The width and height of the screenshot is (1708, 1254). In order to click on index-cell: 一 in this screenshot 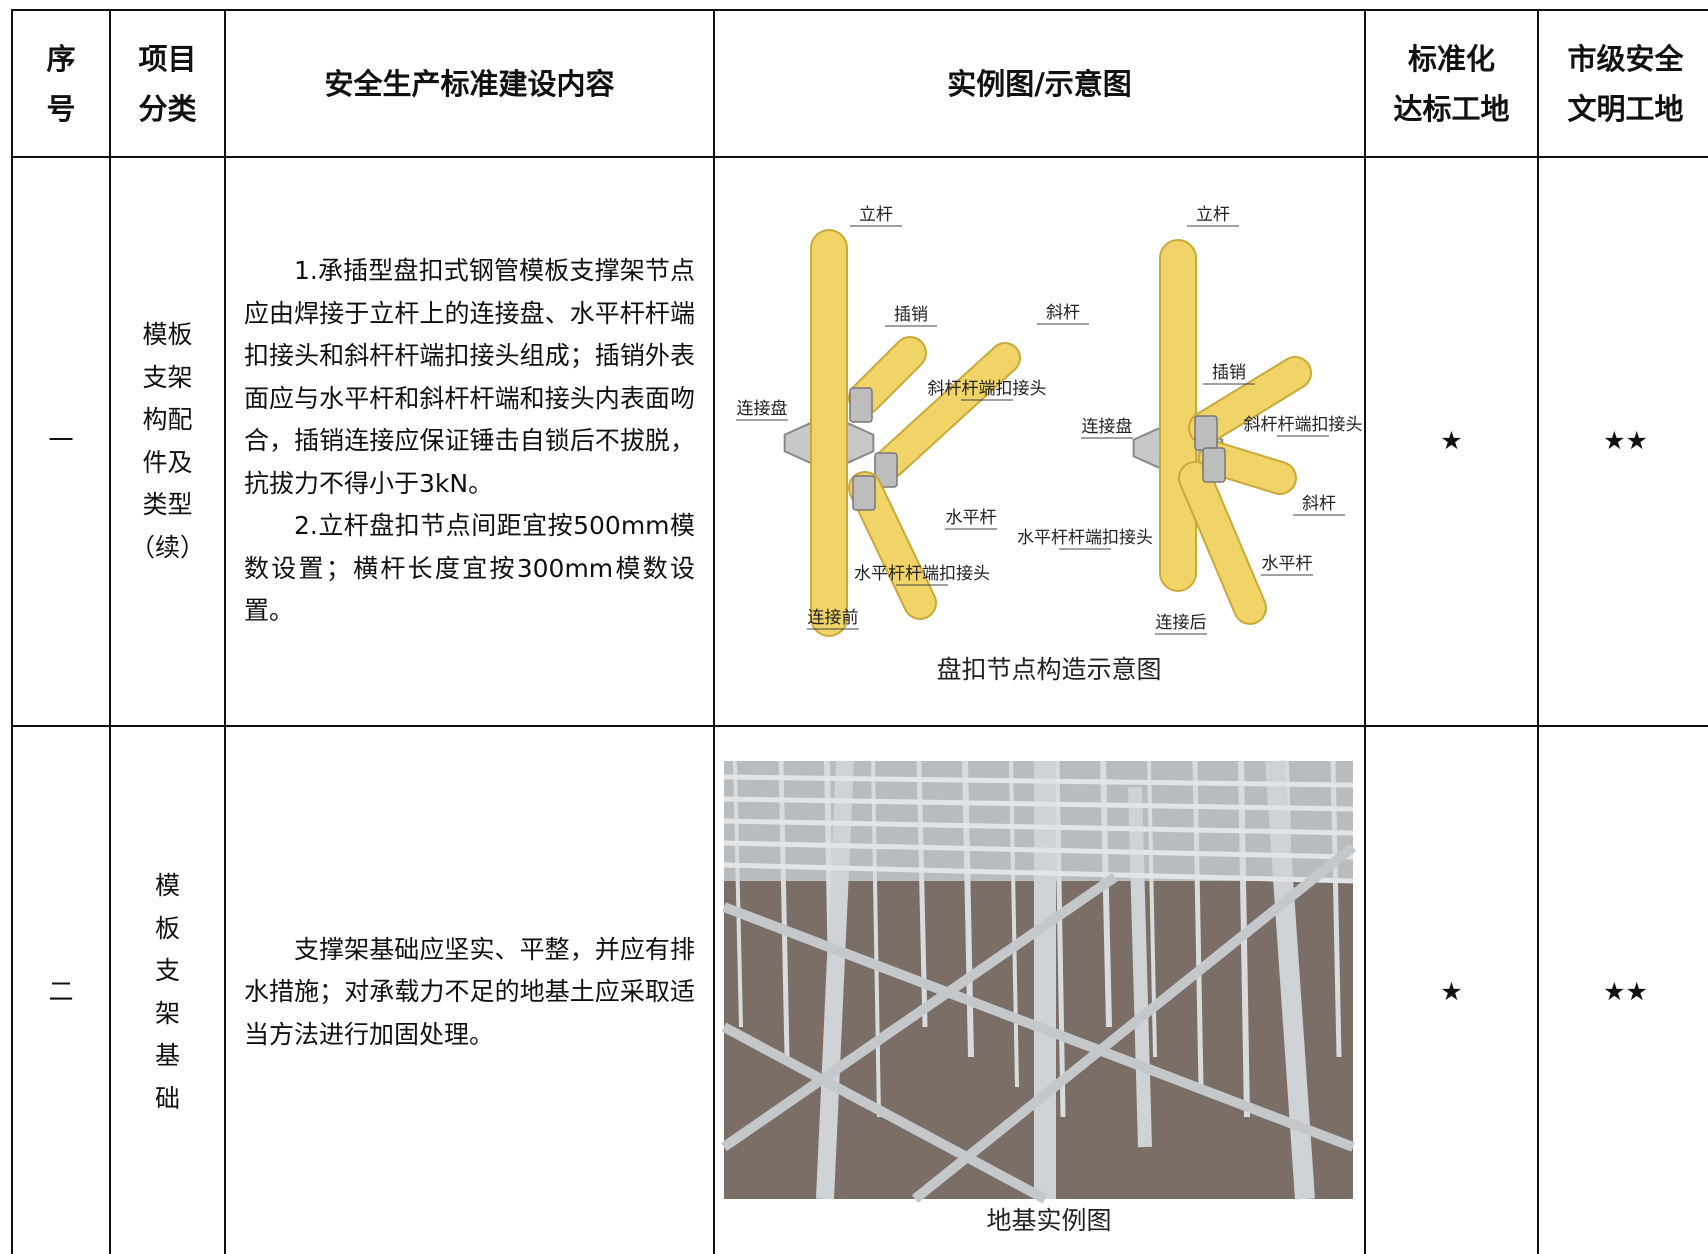, I will do `click(60, 440)`.